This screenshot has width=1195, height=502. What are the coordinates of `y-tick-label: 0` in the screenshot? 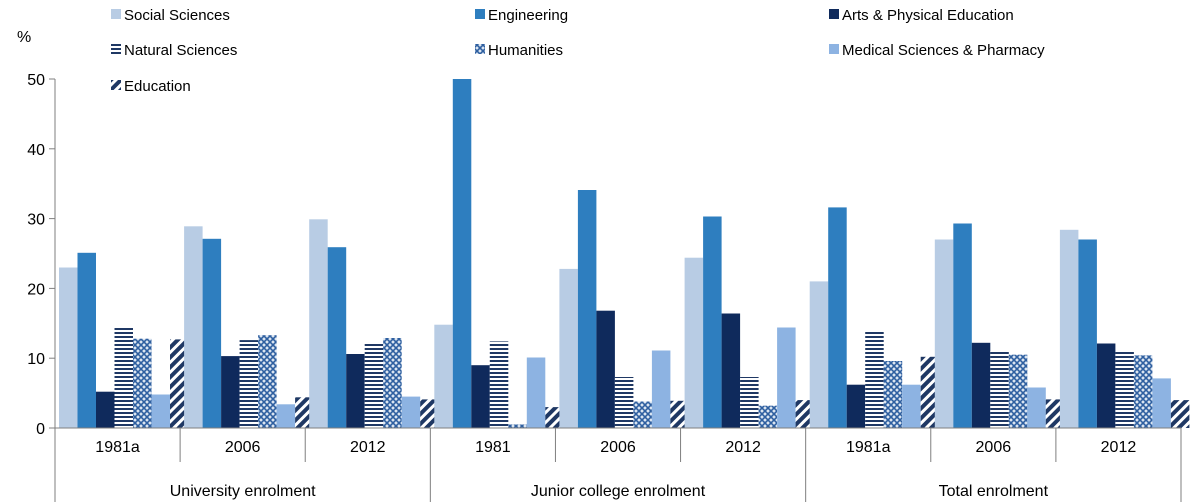 It's located at (40, 429).